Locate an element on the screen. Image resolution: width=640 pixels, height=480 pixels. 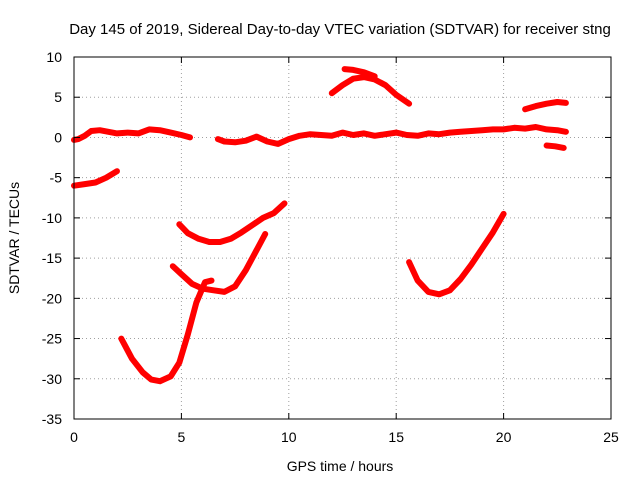
x-axis-label: GPS time / hours is located at coordinates (340, 466).